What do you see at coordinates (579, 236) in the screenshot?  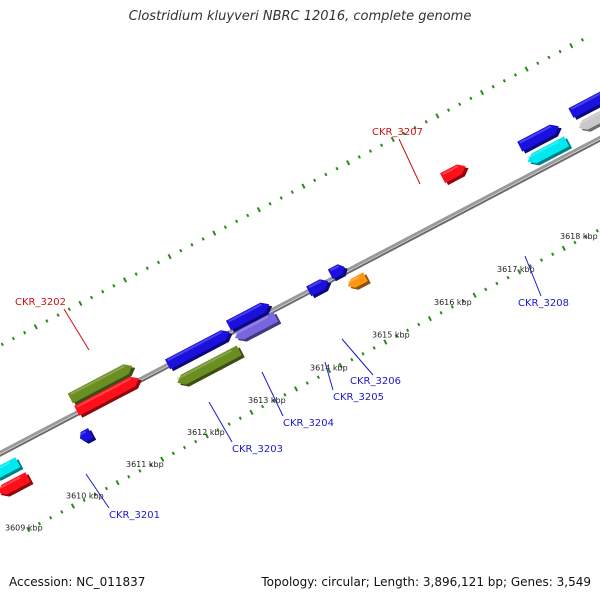 I see `scale-label: 3618 kbp` at bounding box center [579, 236].